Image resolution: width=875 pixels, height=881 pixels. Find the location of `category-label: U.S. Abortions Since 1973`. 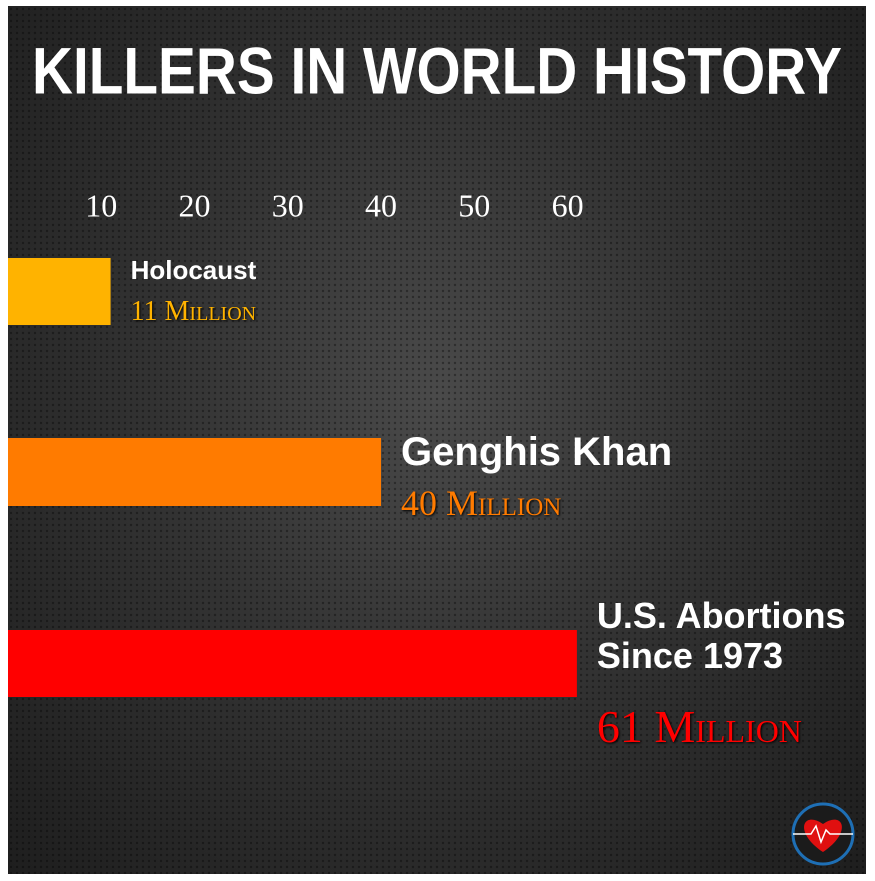

category-label: U.S. Abortions Since 1973 is located at coordinates (721, 636).